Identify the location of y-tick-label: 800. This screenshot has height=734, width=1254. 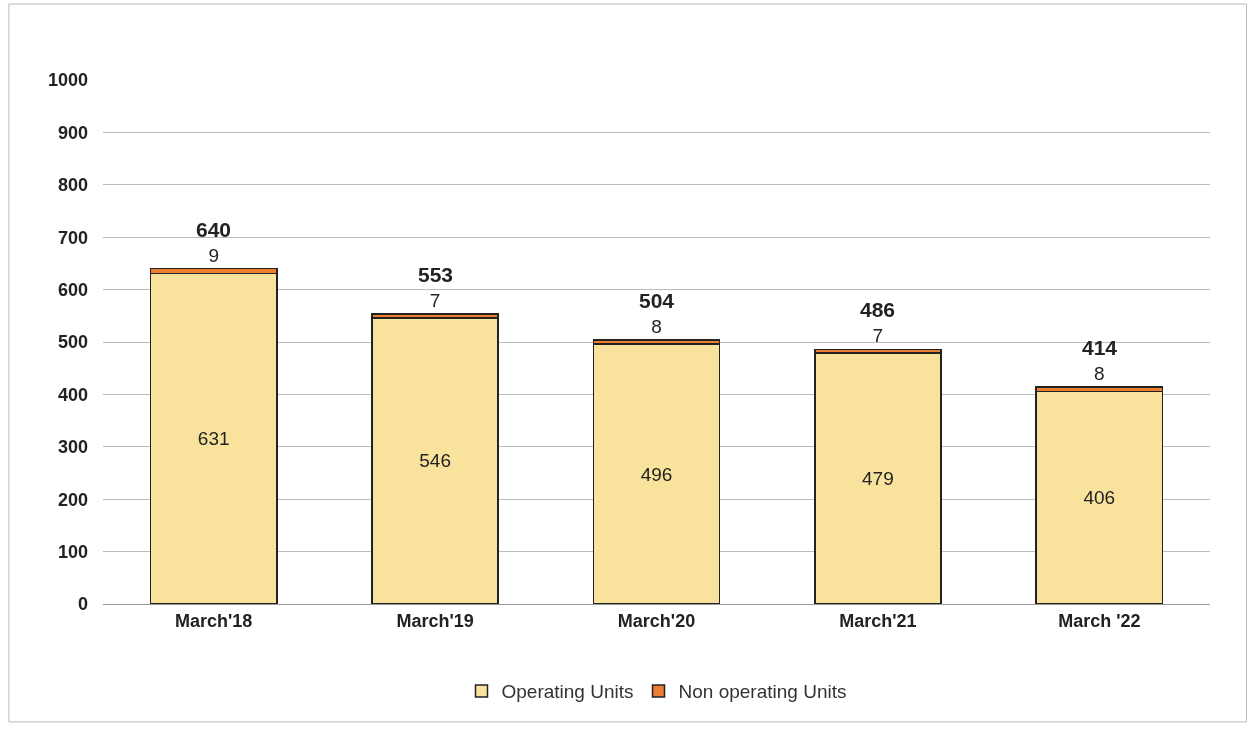
(72, 185).